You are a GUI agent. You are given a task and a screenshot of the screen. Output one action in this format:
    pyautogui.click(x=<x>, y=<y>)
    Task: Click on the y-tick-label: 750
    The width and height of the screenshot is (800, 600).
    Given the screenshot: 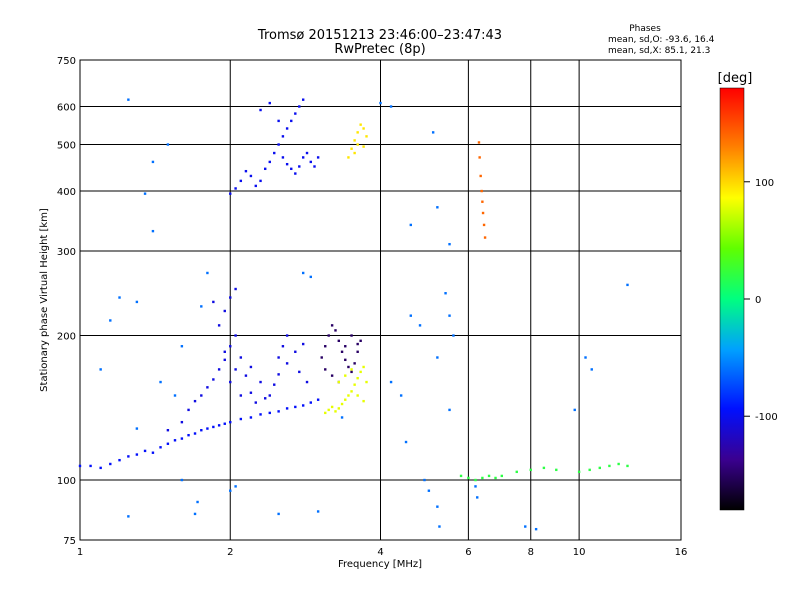 What is the action you would take?
    pyautogui.click(x=66, y=61)
    